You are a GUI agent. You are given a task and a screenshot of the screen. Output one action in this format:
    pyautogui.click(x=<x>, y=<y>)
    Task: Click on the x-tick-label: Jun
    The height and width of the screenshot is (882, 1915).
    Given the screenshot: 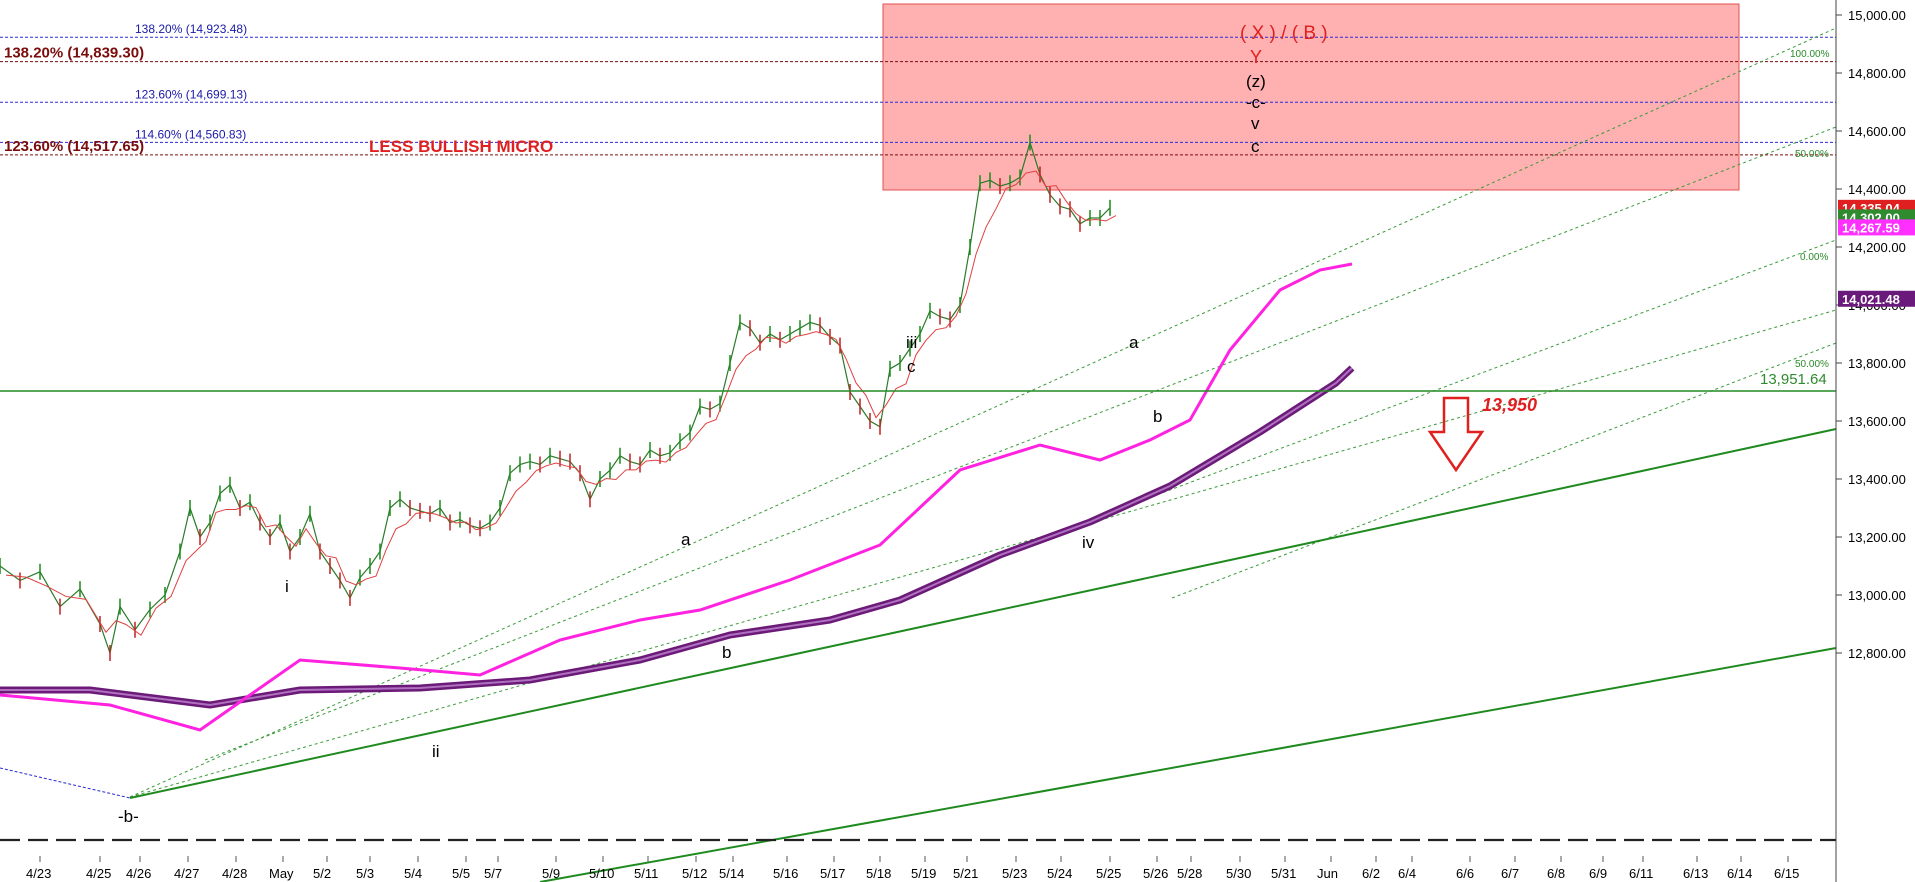 What is the action you would take?
    pyautogui.click(x=1327, y=873)
    